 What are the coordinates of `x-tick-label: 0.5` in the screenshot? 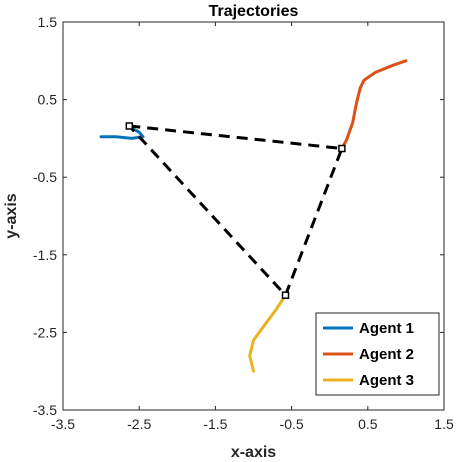 It's located at (368, 424).